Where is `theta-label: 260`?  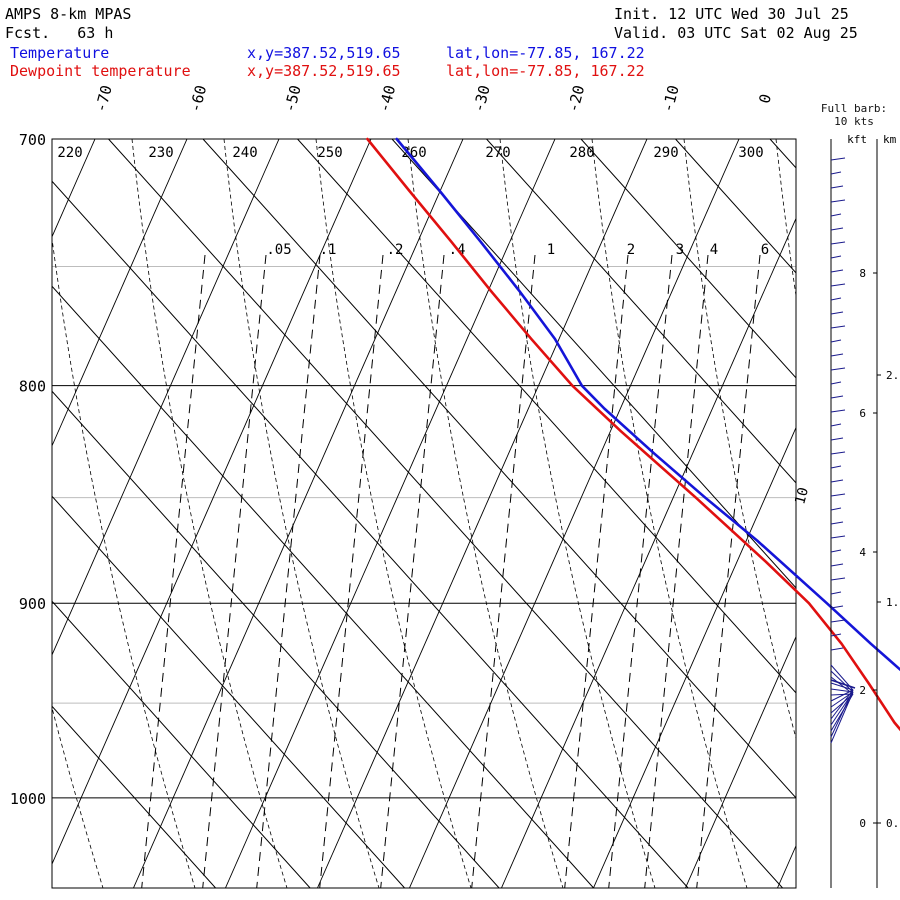
theta-label: 260 is located at coordinates (413, 153).